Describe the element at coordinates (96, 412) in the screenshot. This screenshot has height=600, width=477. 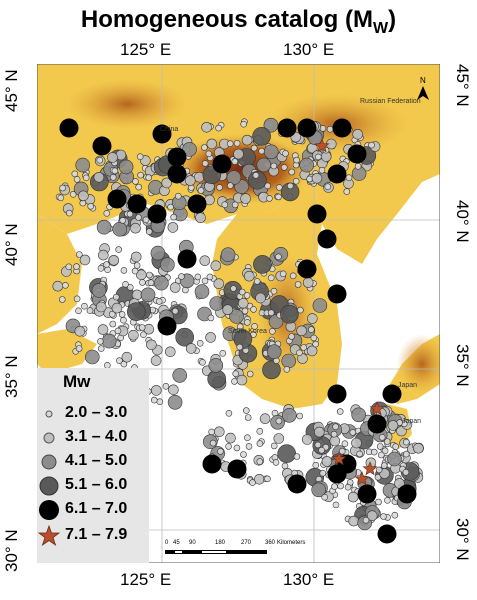
I see `legend-label-1: 2.0 – 3.0` at that location.